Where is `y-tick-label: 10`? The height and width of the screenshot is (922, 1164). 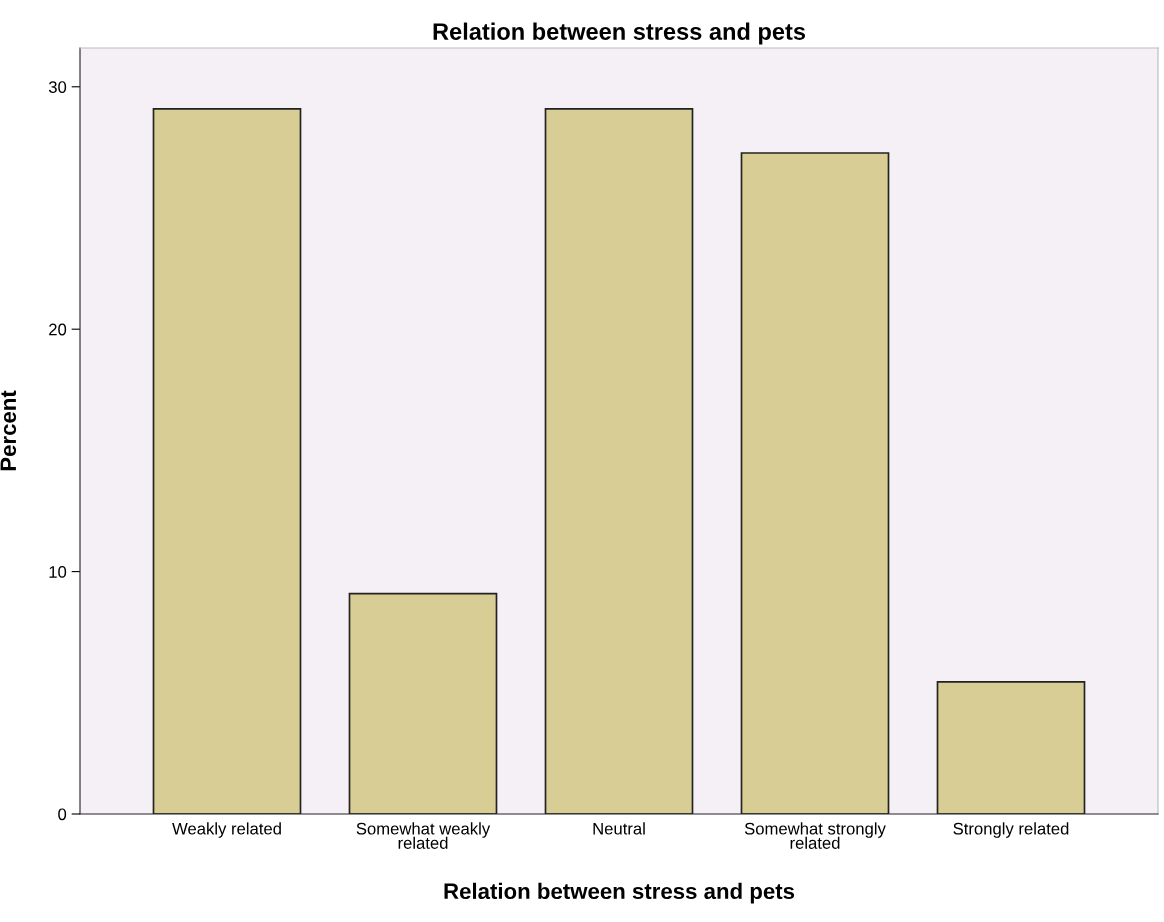
y-tick-label: 10 is located at coordinates (58, 572).